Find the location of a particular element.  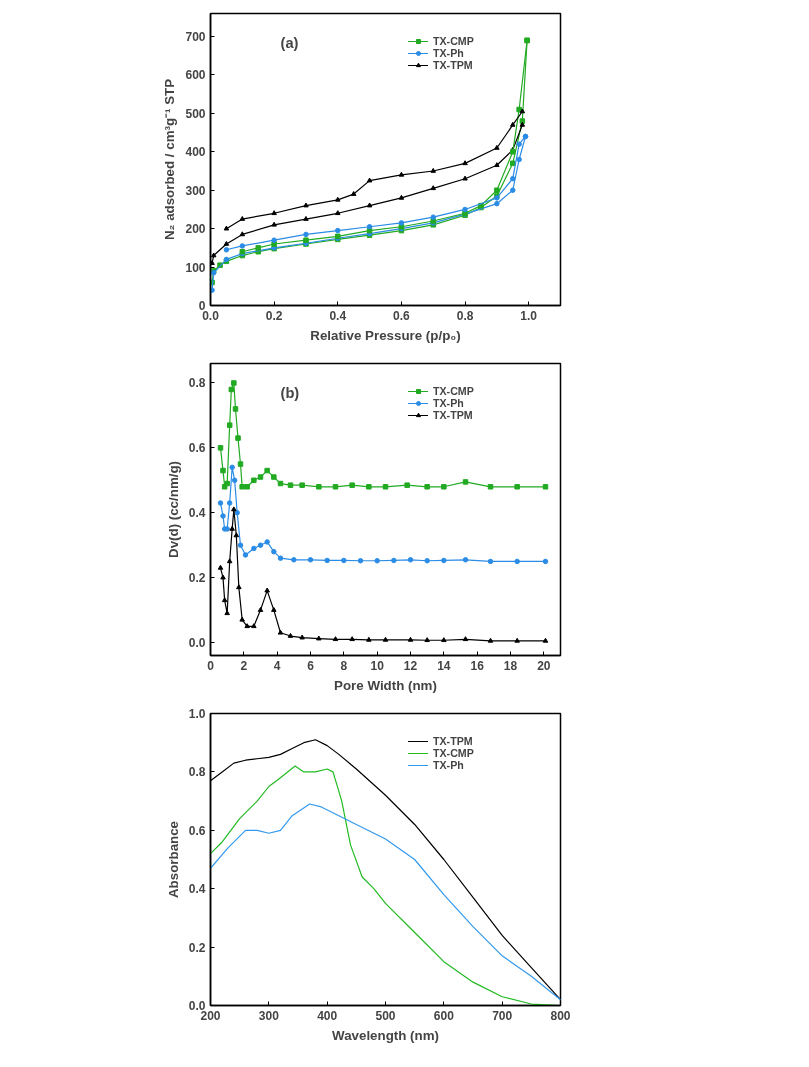

x-tick-label: 400 is located at coordinates (327, 1015).